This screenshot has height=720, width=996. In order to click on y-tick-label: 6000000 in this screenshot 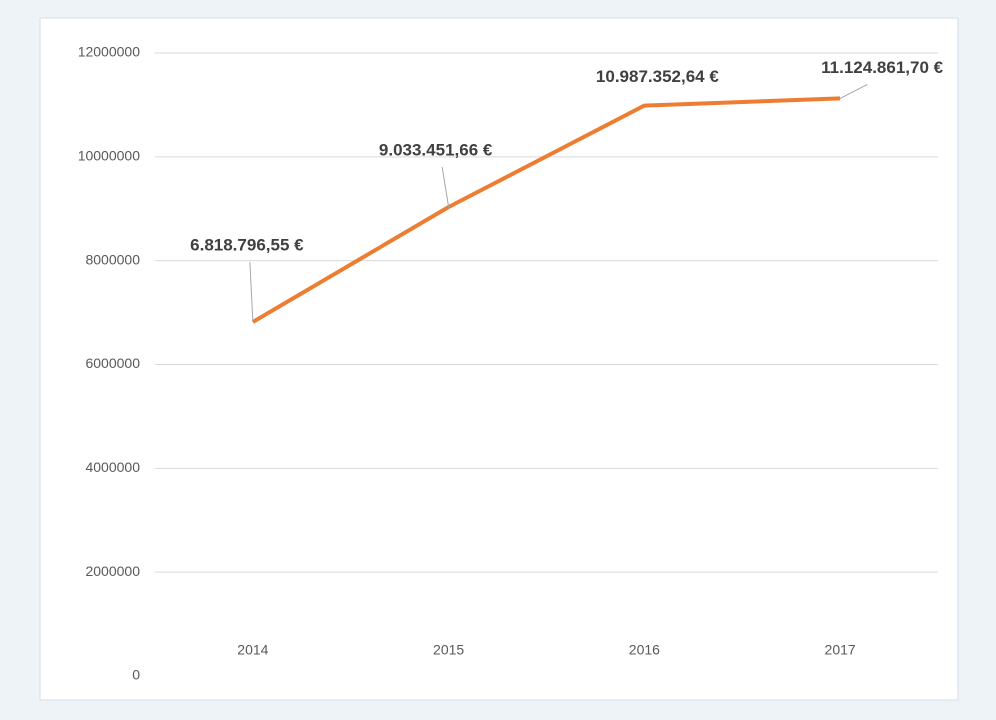, I will do `click(112, 363)`.